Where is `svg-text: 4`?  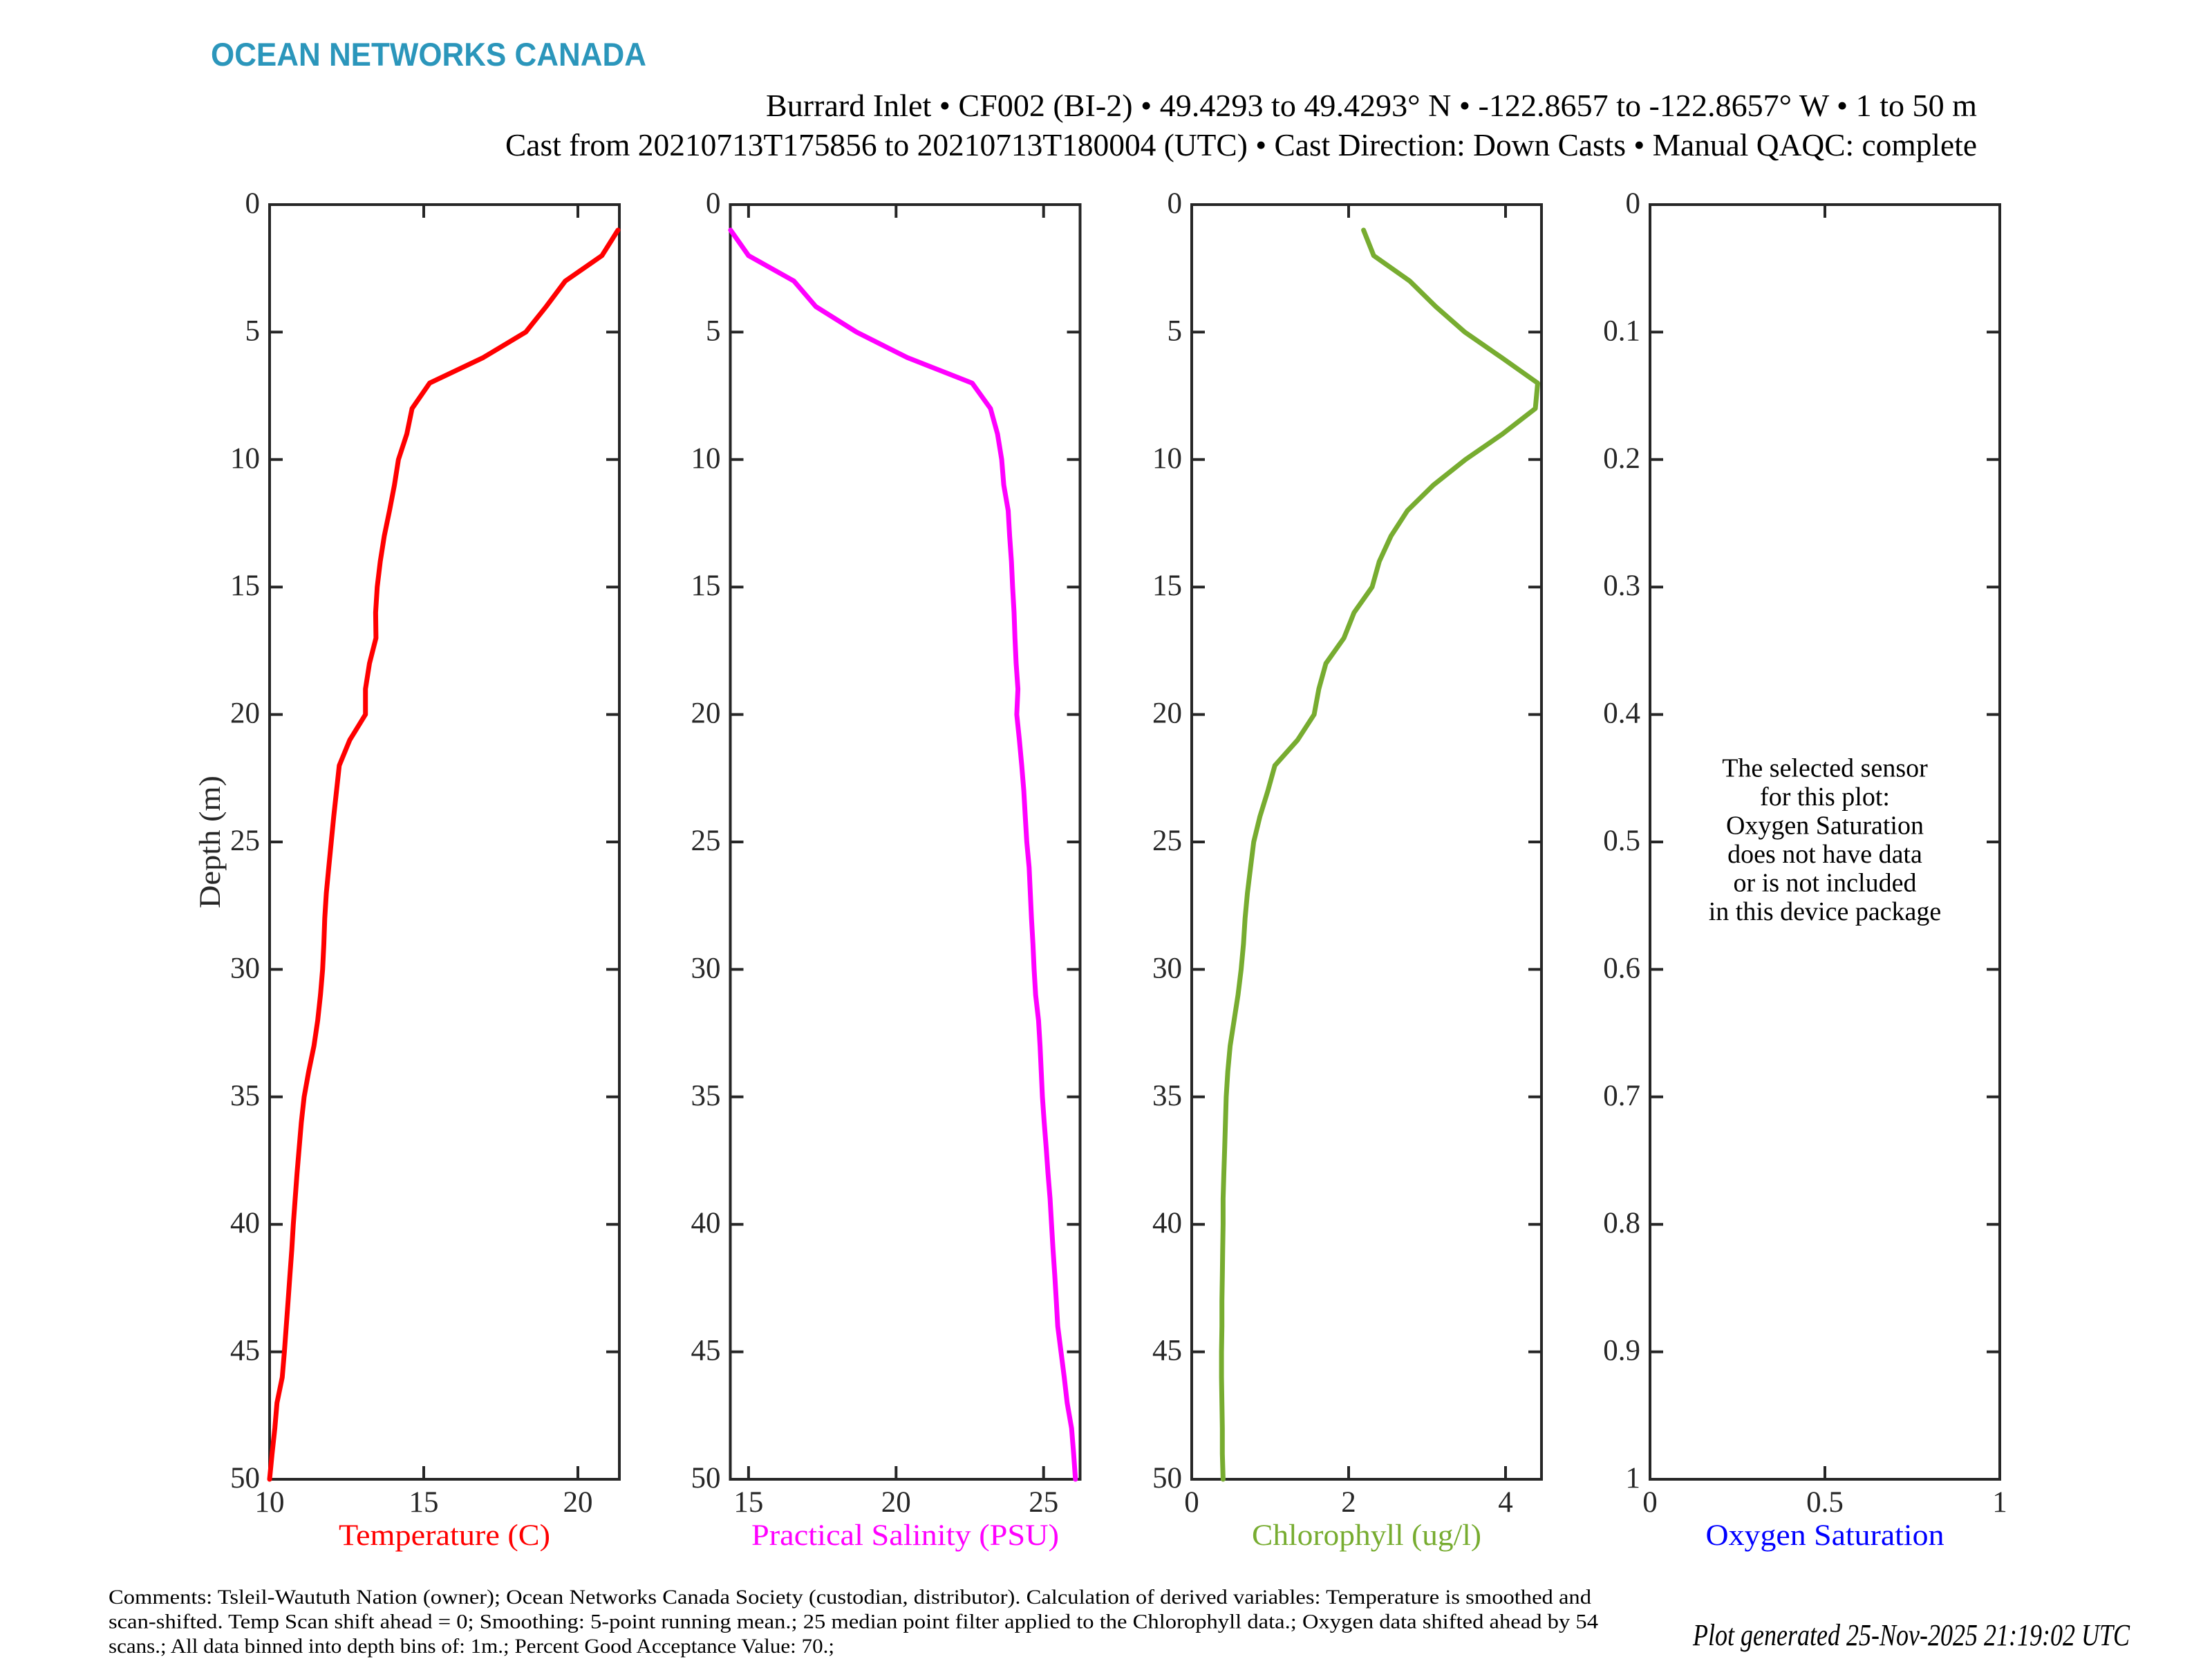
svg-text: 4 is located at coordinates (1506, 1502).